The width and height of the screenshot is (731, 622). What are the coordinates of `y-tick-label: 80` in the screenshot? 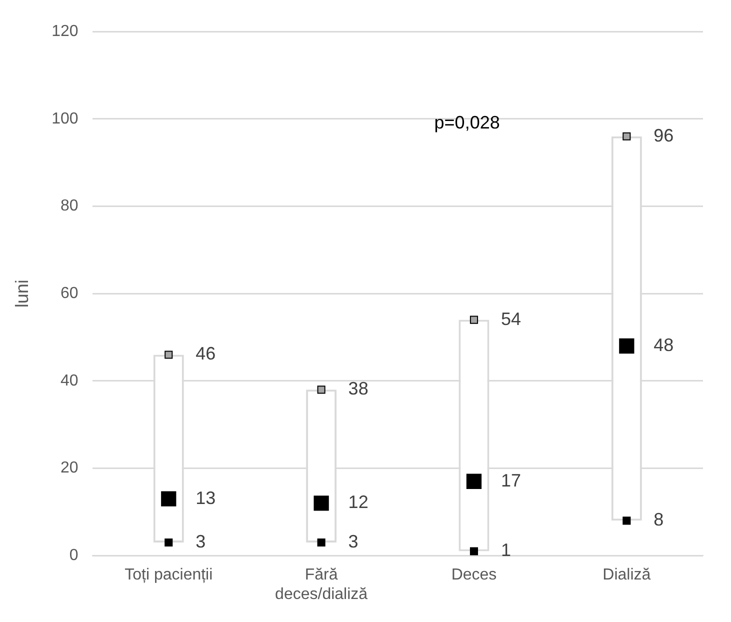 It's located at (69, 206).